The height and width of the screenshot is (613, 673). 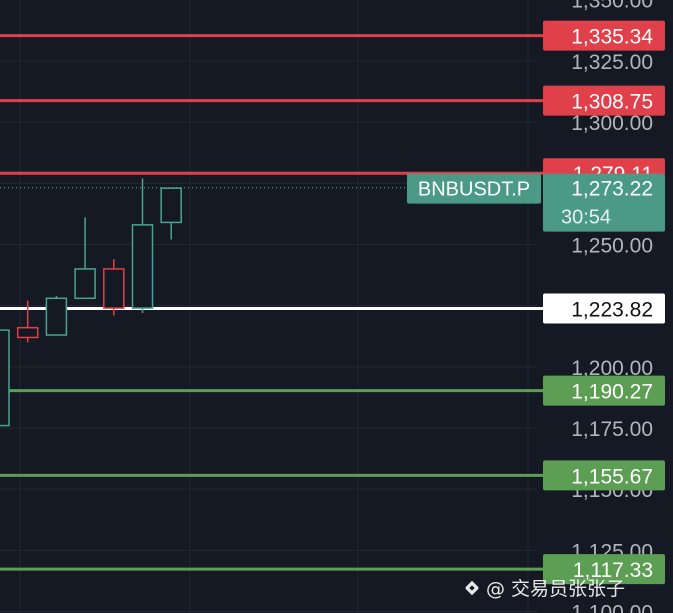 I want to click on candlestick-series, so click(x=91, y=302).